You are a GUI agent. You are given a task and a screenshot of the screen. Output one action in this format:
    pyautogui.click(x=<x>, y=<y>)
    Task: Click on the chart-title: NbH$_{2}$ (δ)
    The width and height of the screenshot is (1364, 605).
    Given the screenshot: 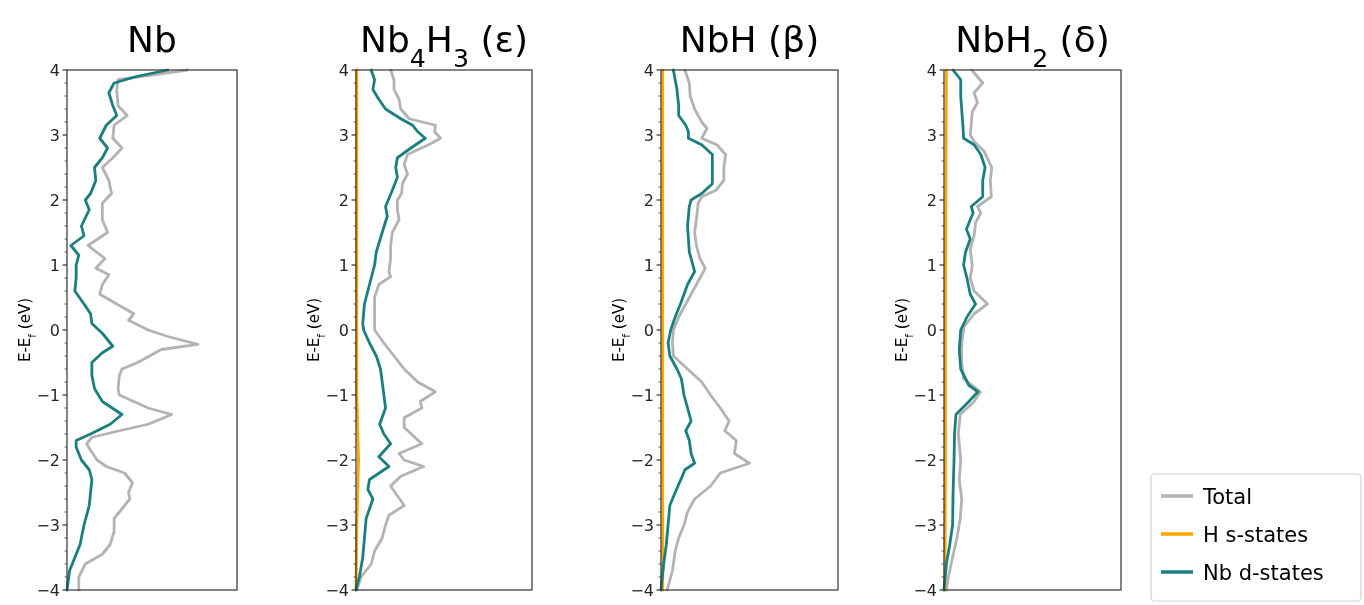 What is the action you would take?
    pyautogui.click(x=1032, y=46)
    